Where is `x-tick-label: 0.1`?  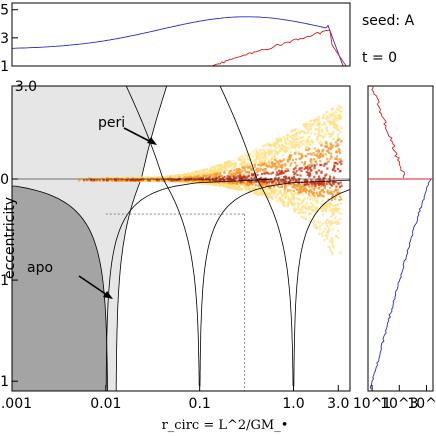 x-tick-label: 0.1 is located at coordinates (200, 404).